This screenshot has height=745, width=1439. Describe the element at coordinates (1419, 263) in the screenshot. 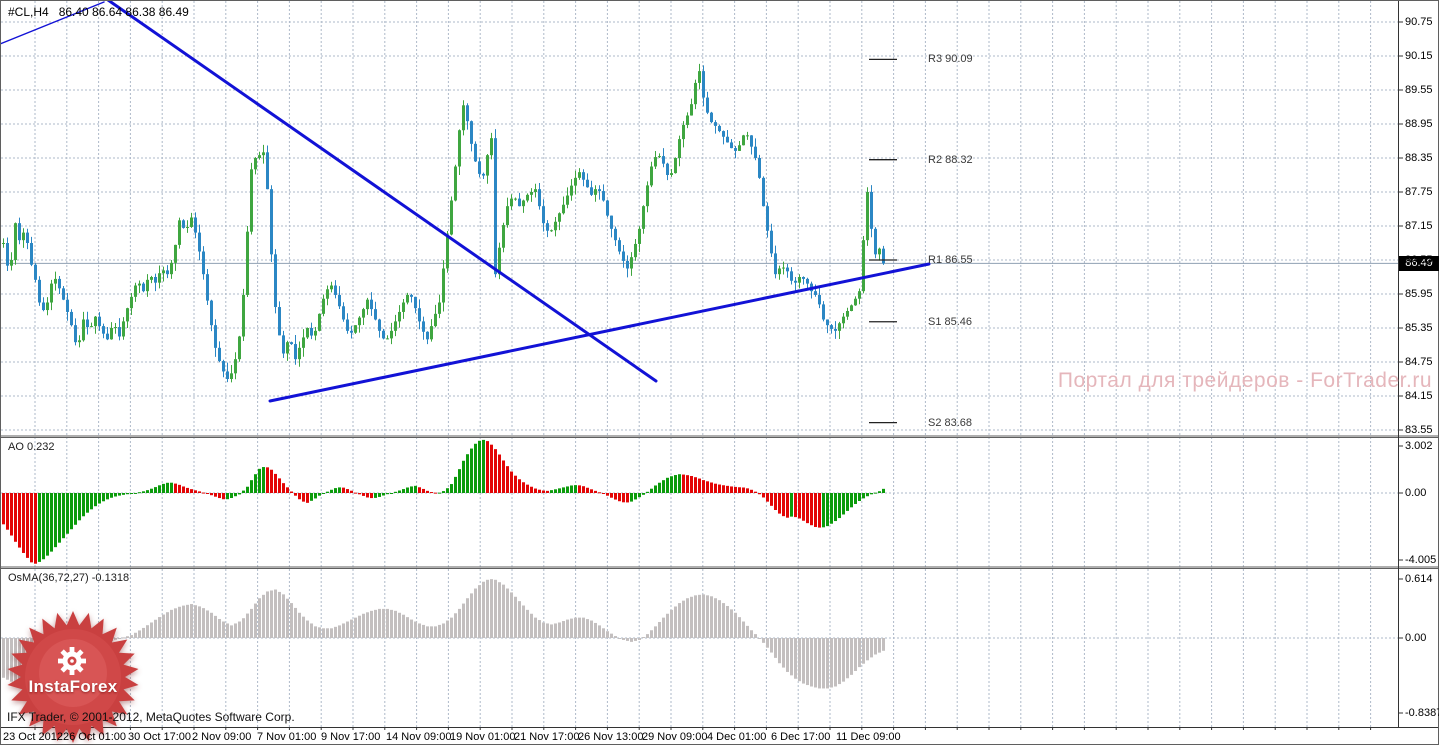

I see `current-price-tag: 86.49` at that location.